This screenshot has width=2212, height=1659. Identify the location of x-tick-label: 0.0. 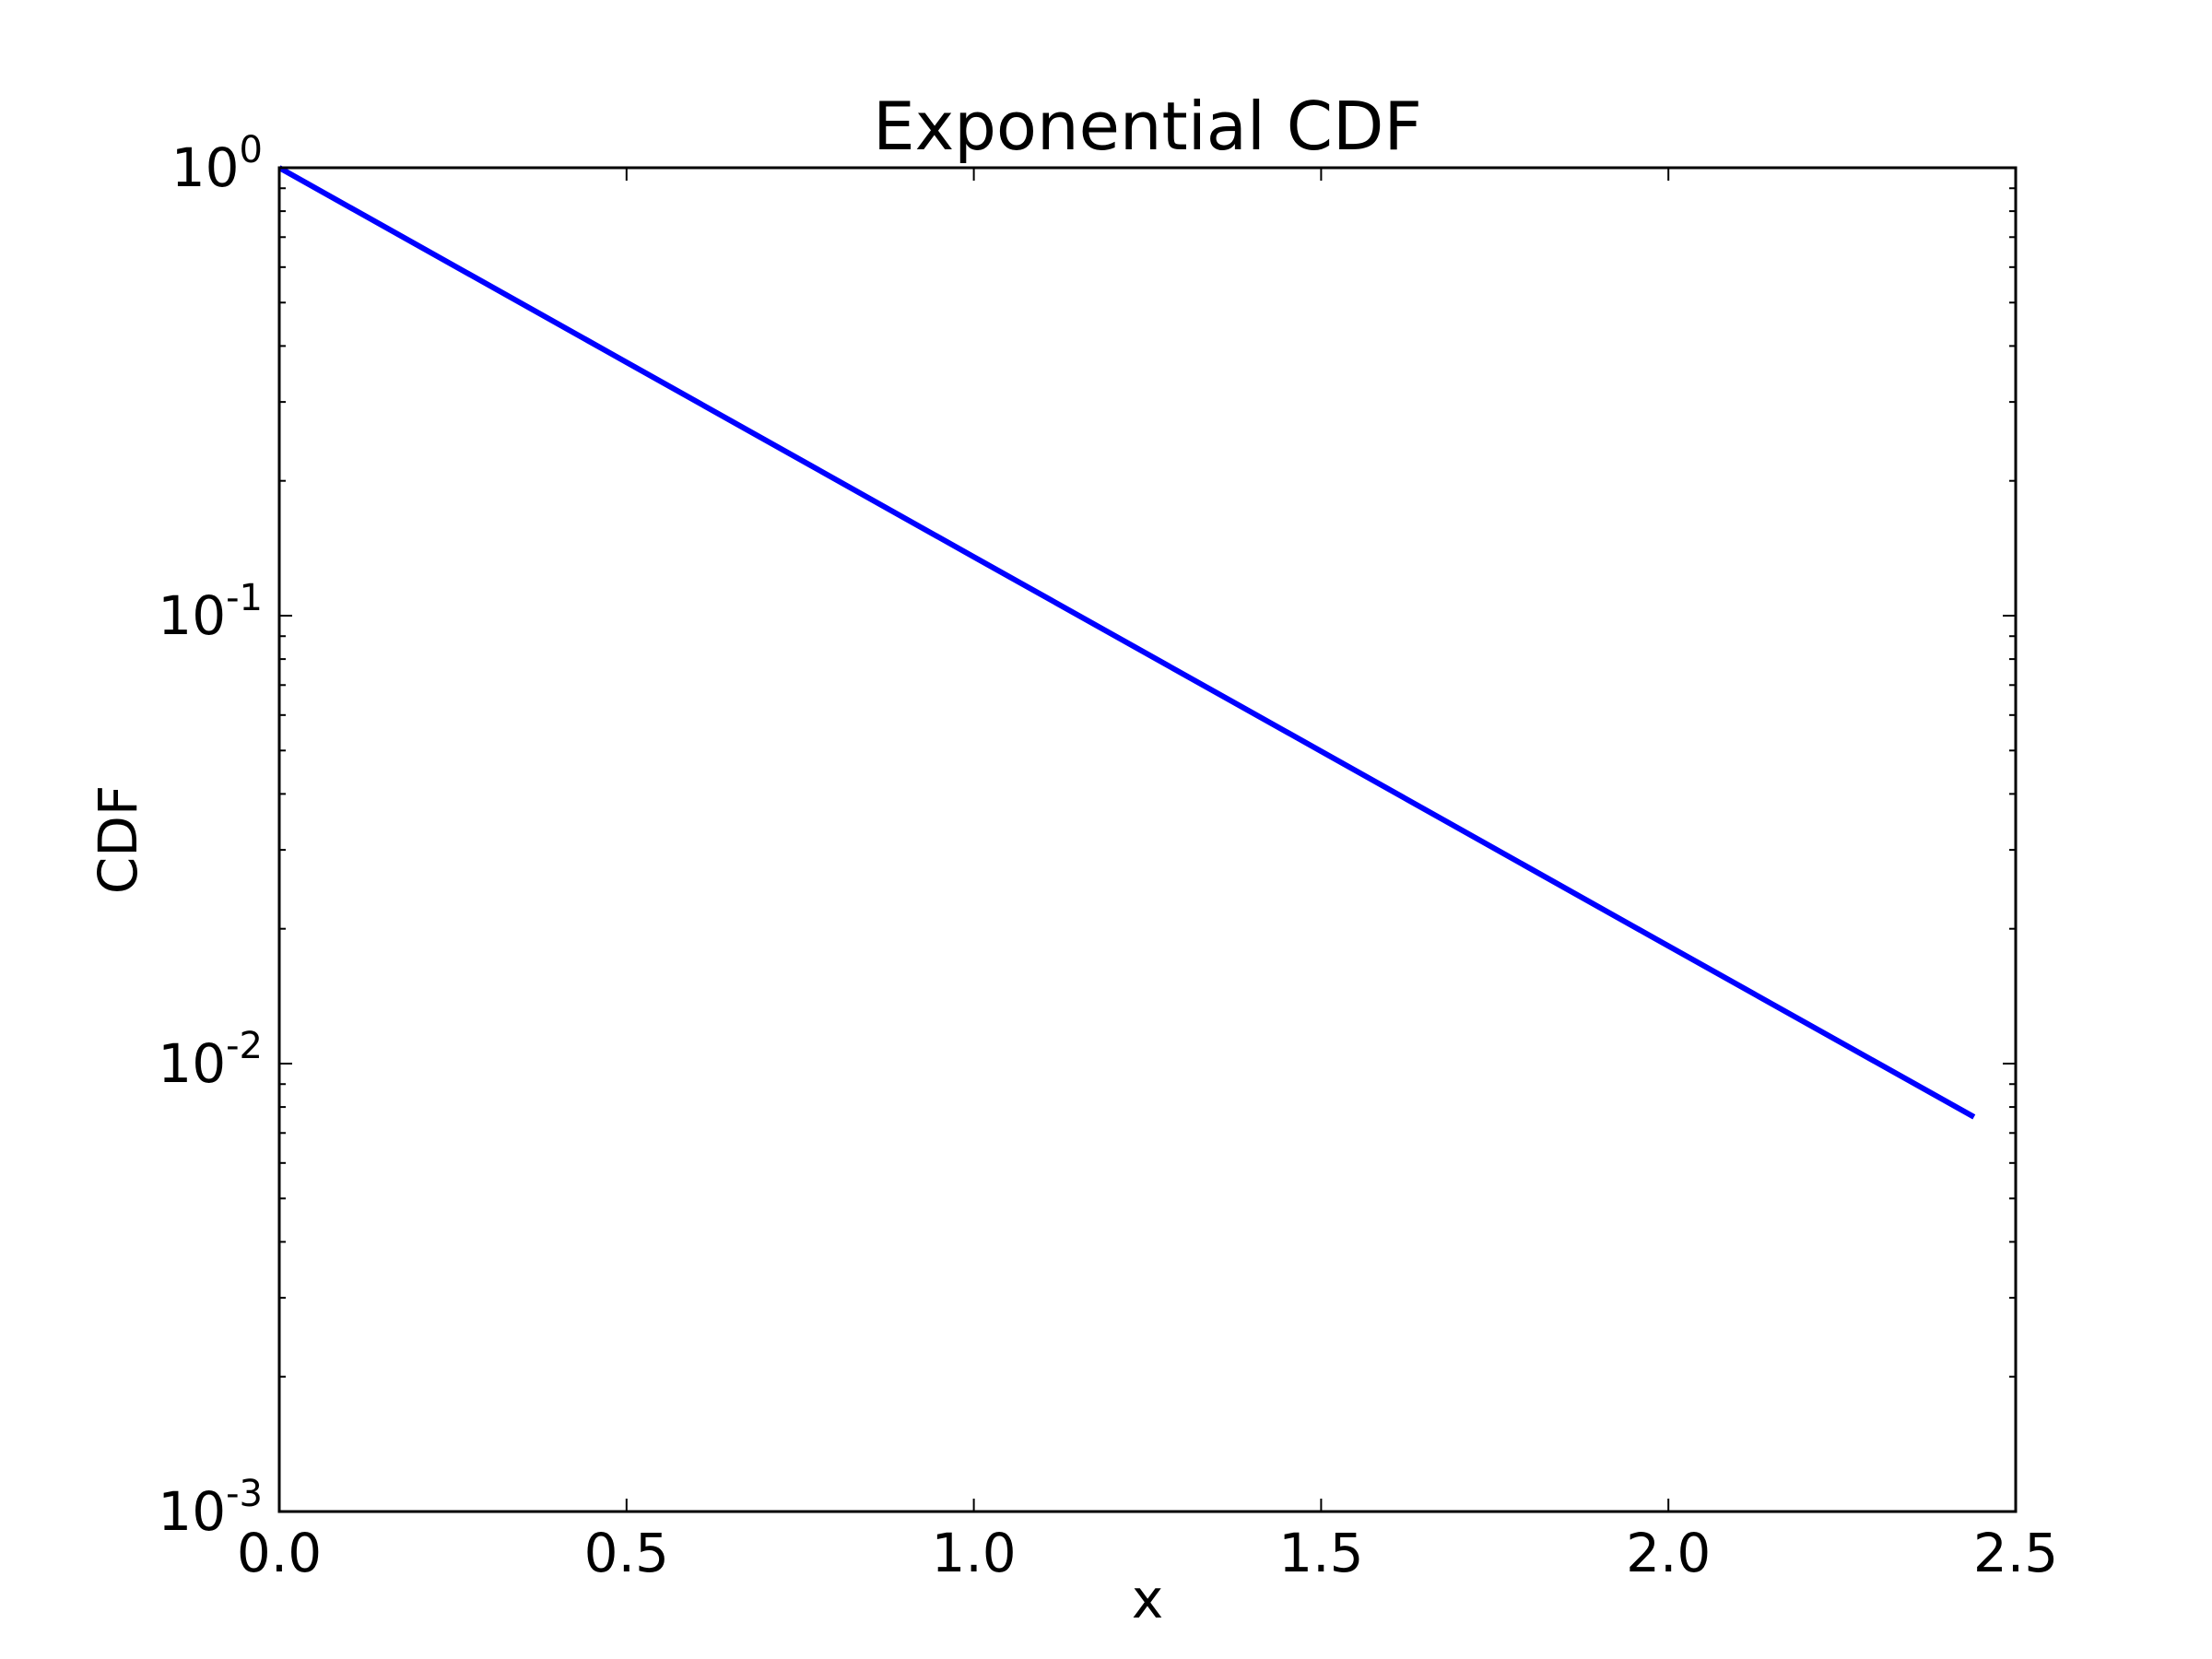
(279, 1553).